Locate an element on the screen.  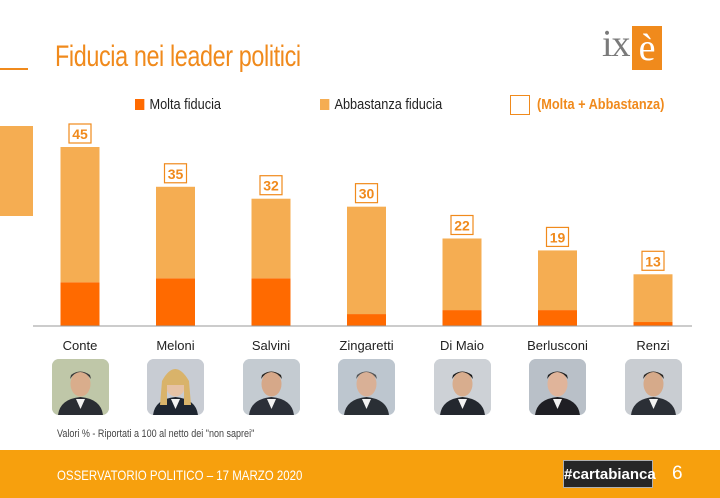
bar-molta-zingaretti is located at coordinates (366, 320).